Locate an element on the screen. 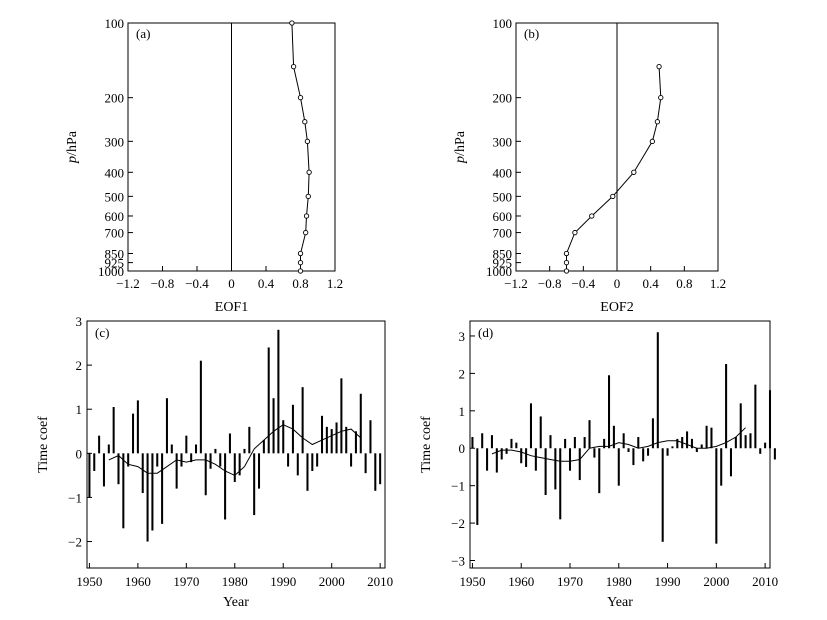  y-tick-label: 1000 is located at coordinates (111, 271).